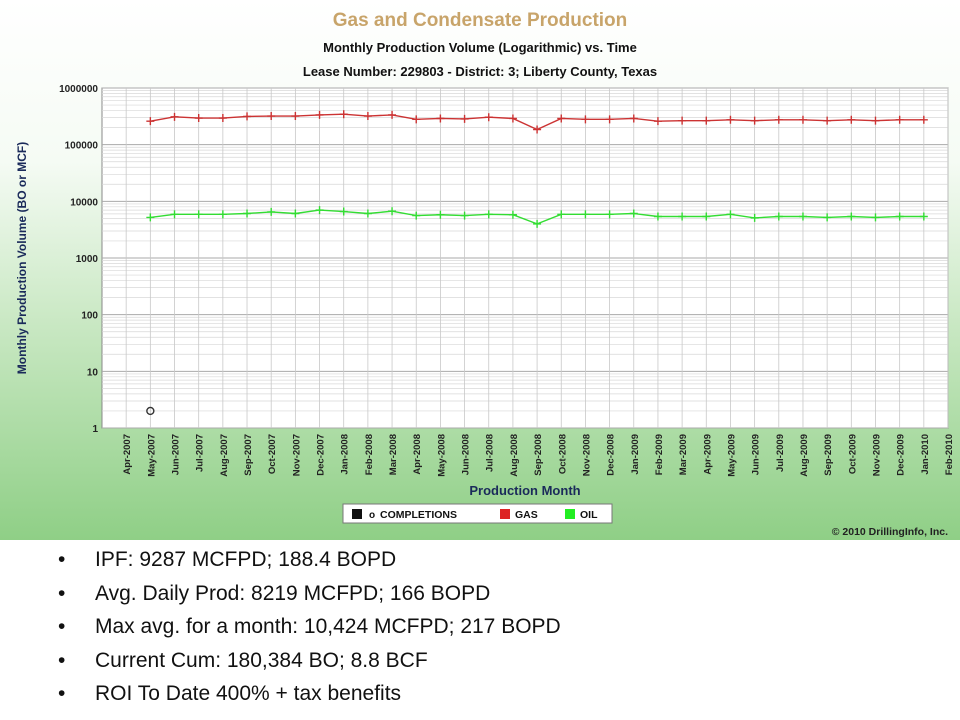  What do you see at coordinates (611, 455) in the screenshot?
I see `x-tick-label: Dec-2008` at bounding box center [611, 455].